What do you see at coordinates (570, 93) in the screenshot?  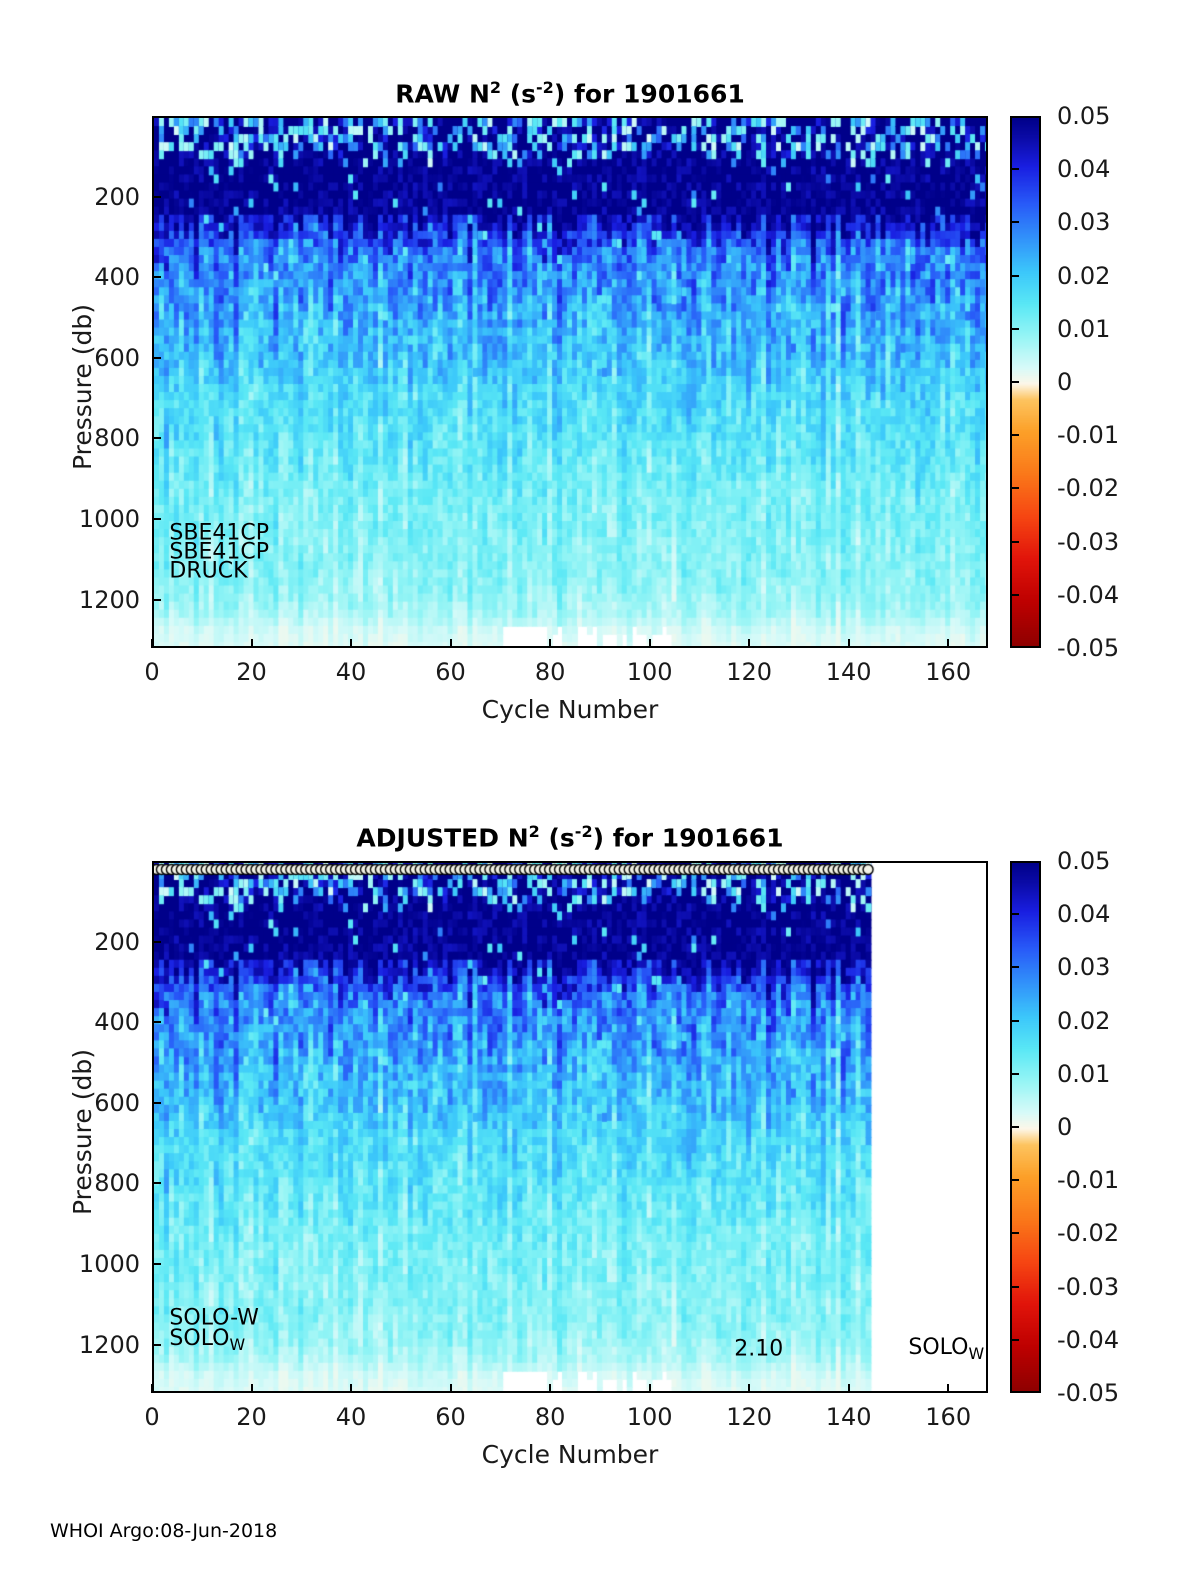 I see `panel-raw-title: RAW N2 (s-2) for 1901661` at bounding box center [570, 93].